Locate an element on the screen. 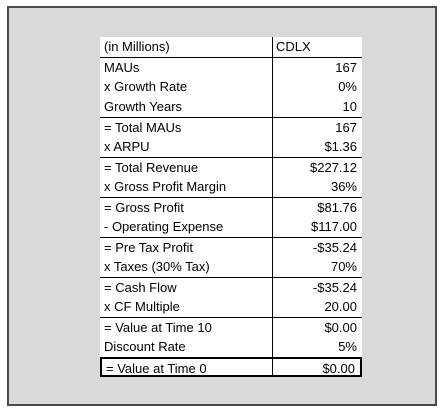 This screenshot has width=447, height=418. table-row-total-maus: = Total MAUs 167 is located at coordinates (231, 127).